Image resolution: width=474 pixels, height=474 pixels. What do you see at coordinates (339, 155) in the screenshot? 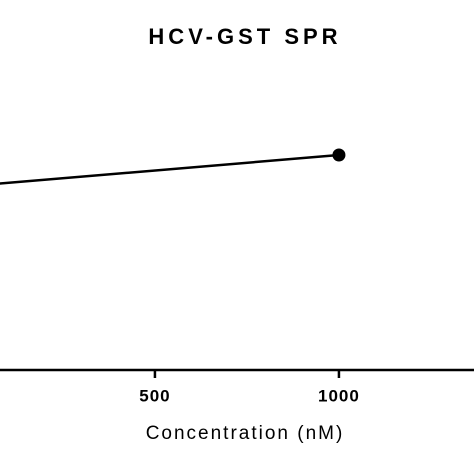
I see `data-point` at bounding box center [339, 155].